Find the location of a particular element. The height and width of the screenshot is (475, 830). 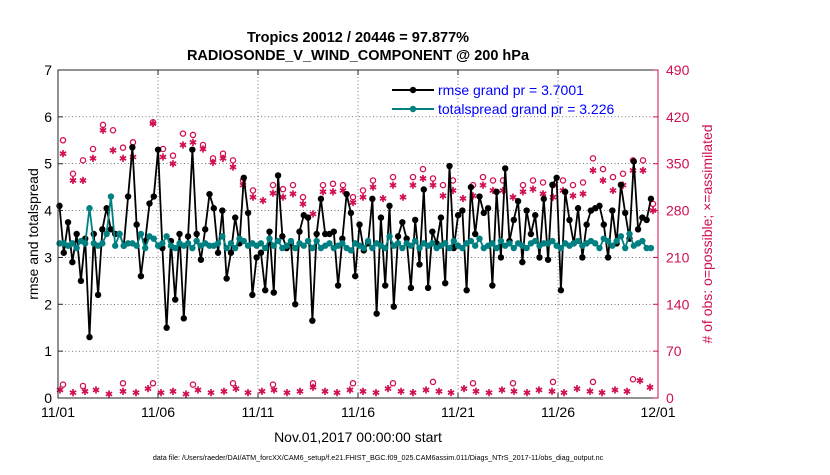

y-tick-label-left: 5 is located at coordinates (48, 164).